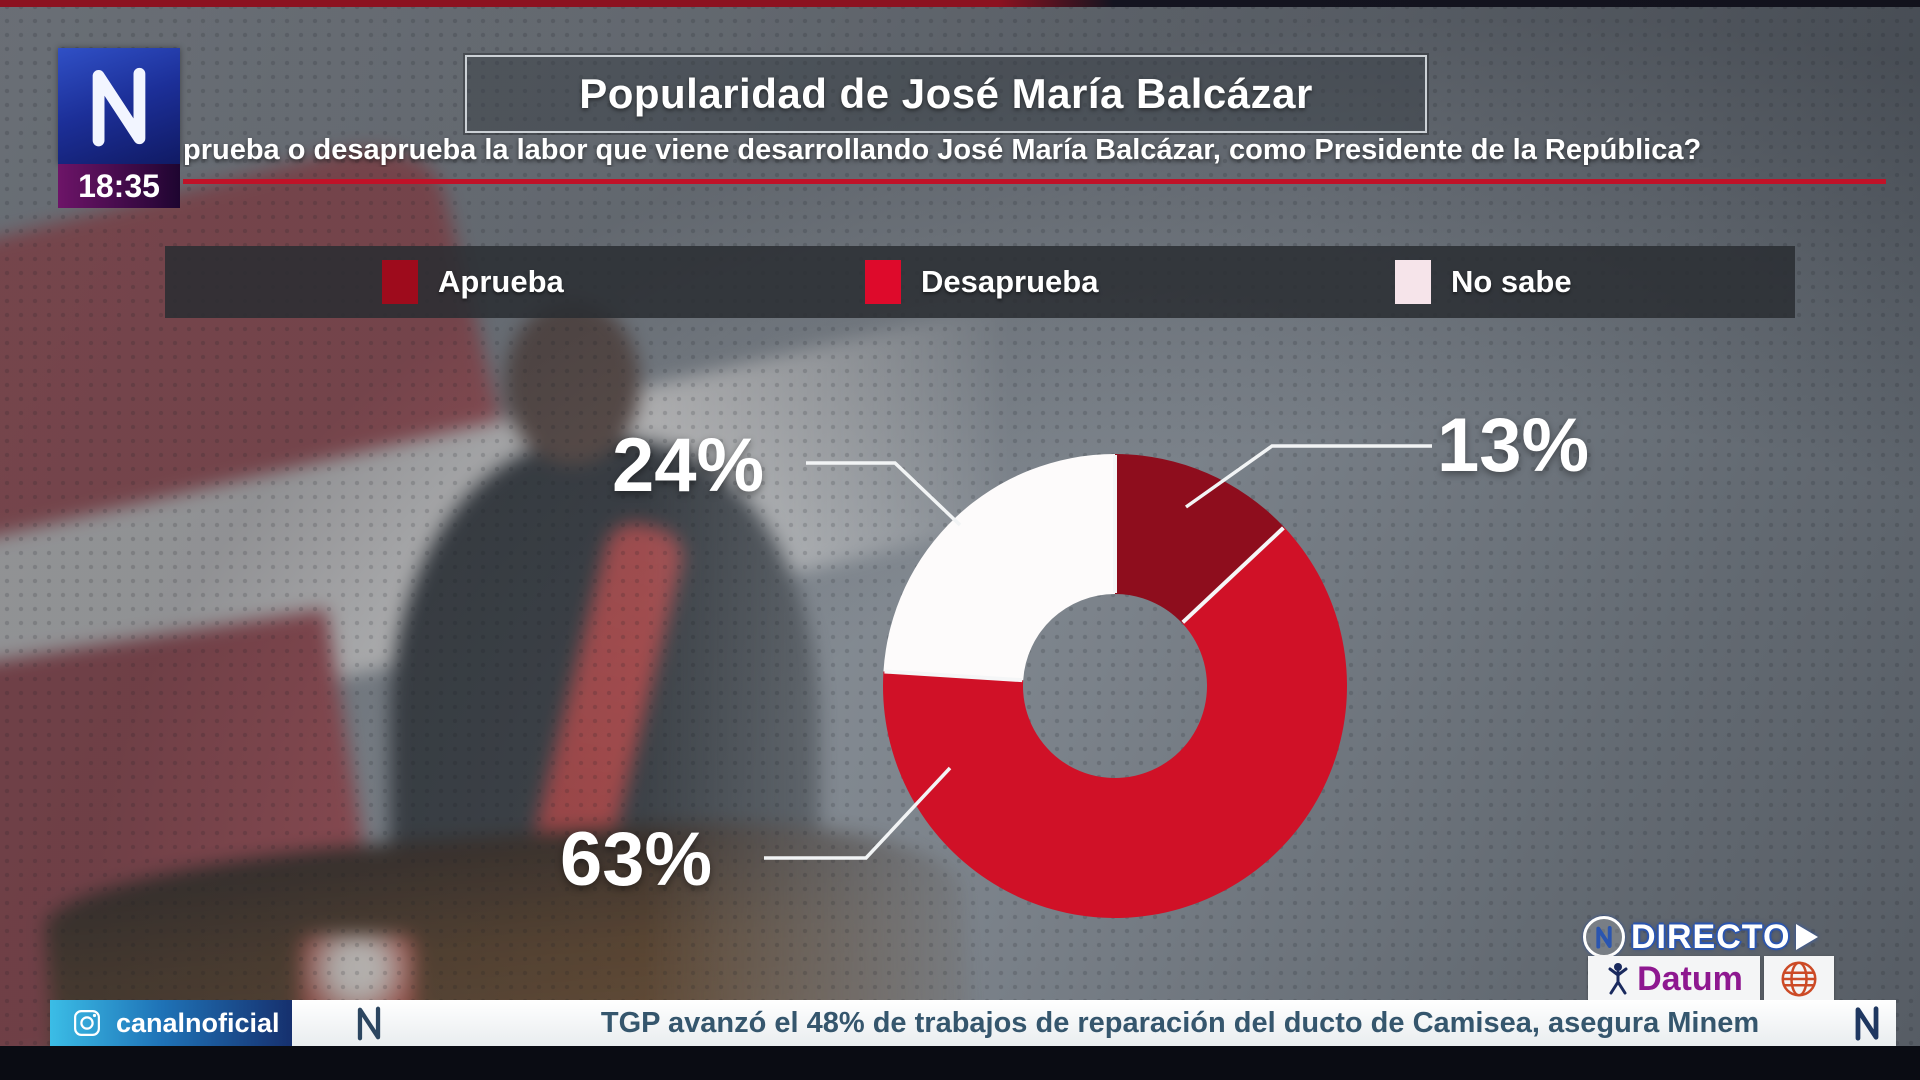 The height and width of the screenshot is (1080, 1920). I want to click on n-logo-icon, so click(119, 107).